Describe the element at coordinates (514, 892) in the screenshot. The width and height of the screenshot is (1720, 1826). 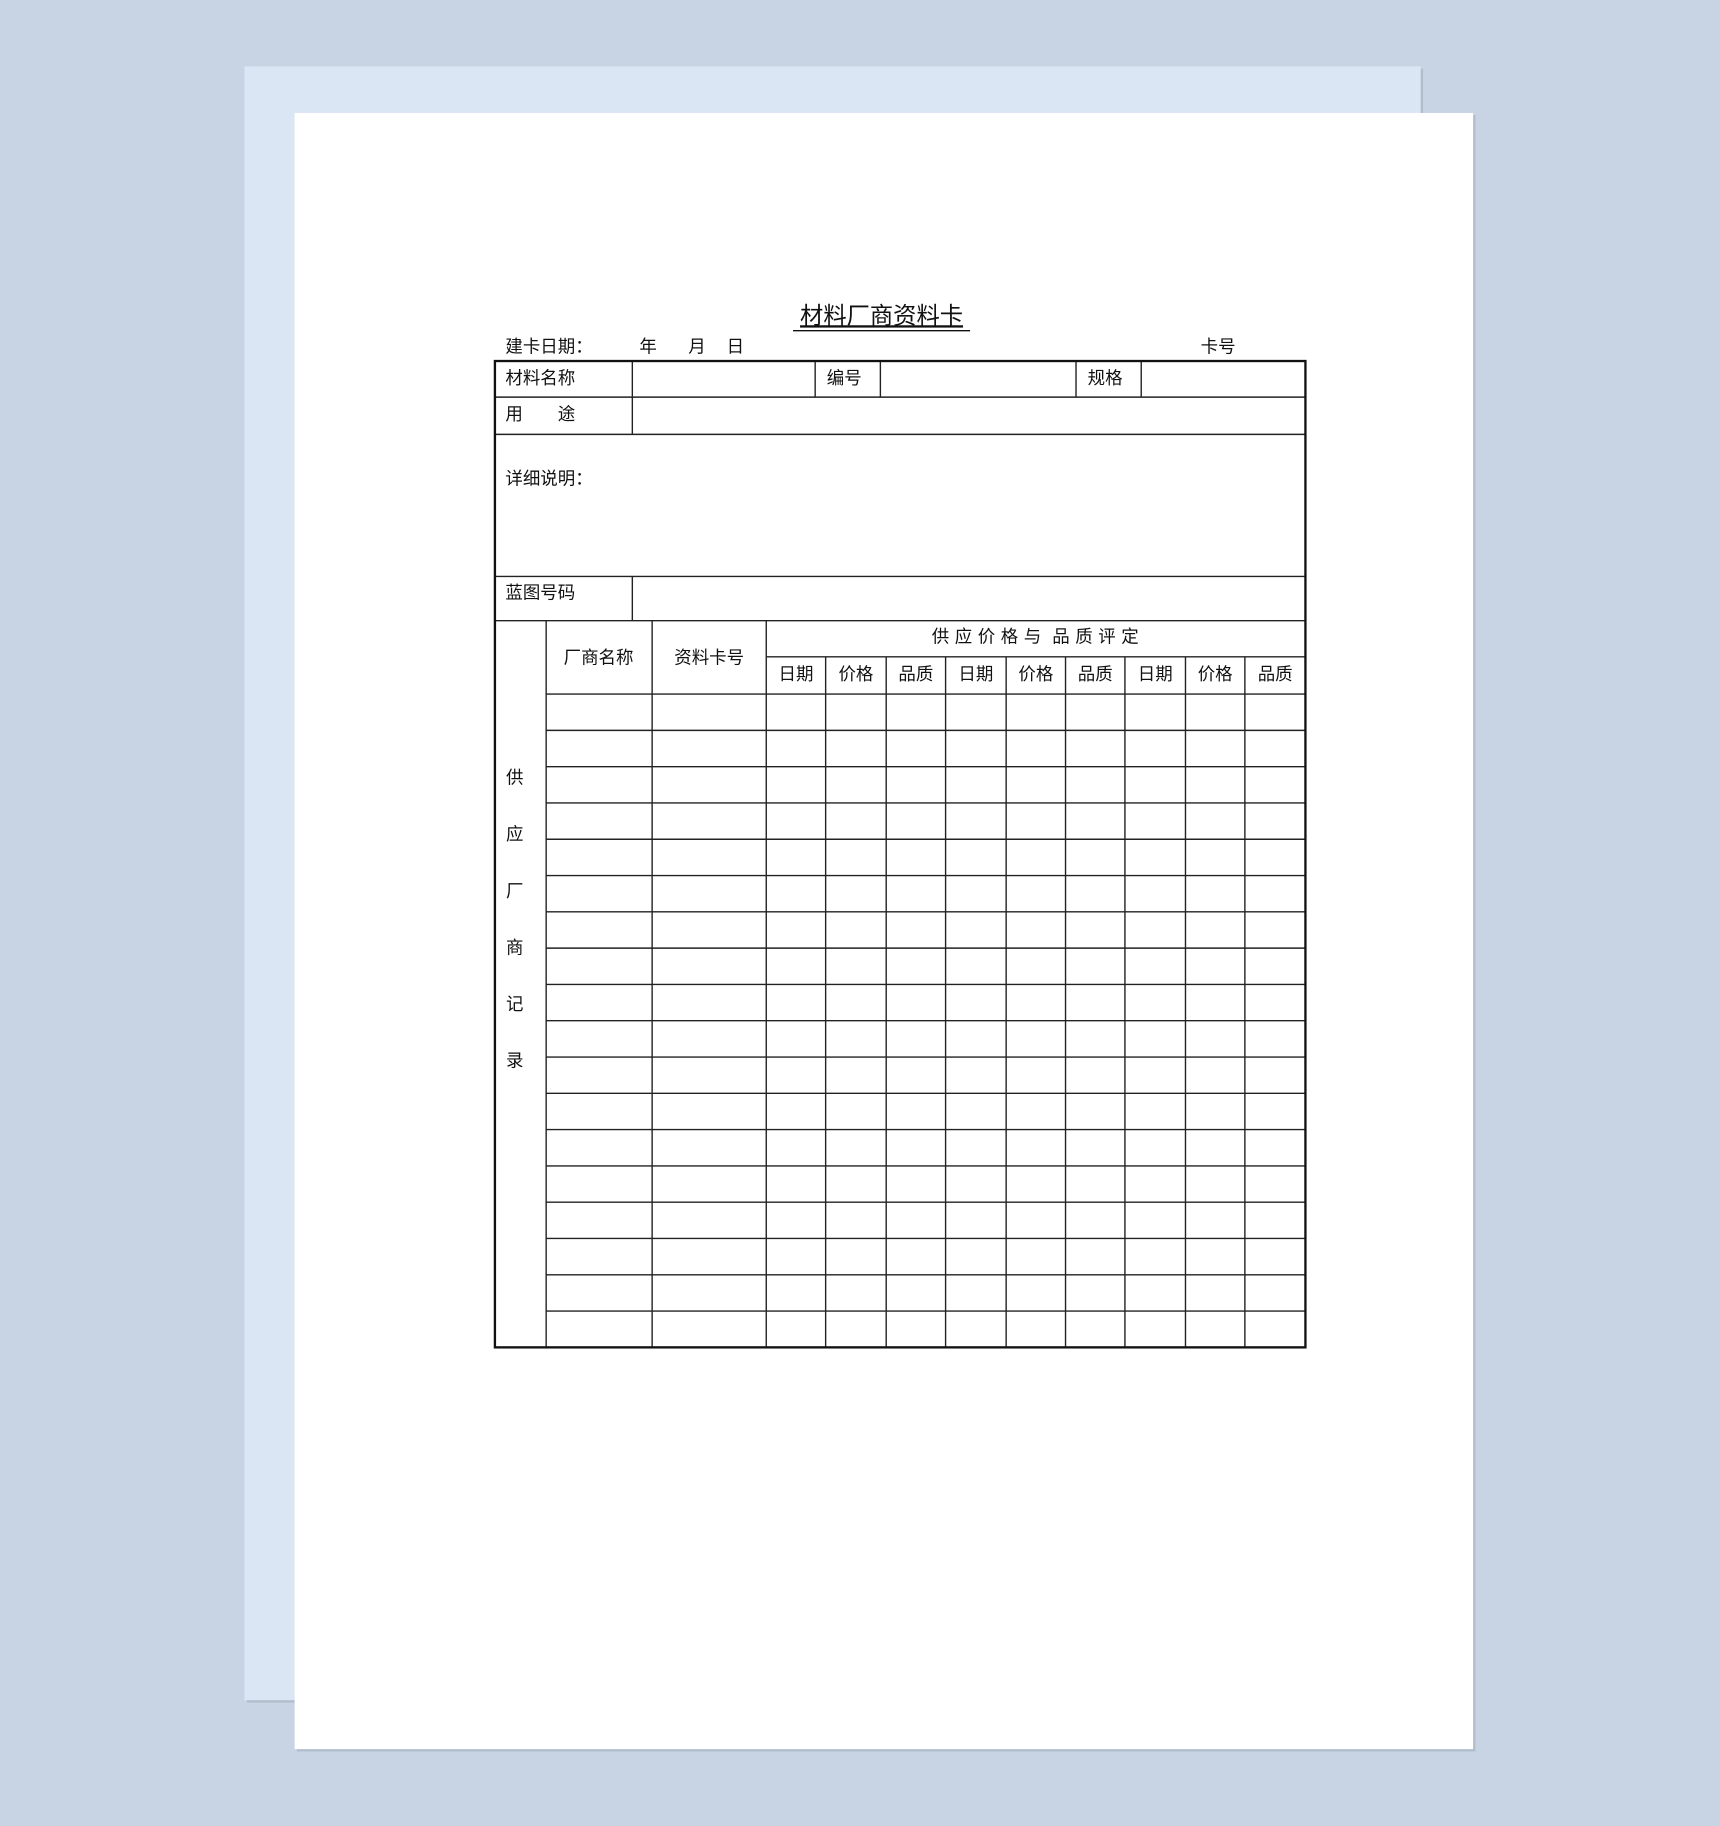
I see `side-label-char: 厂` at that location.